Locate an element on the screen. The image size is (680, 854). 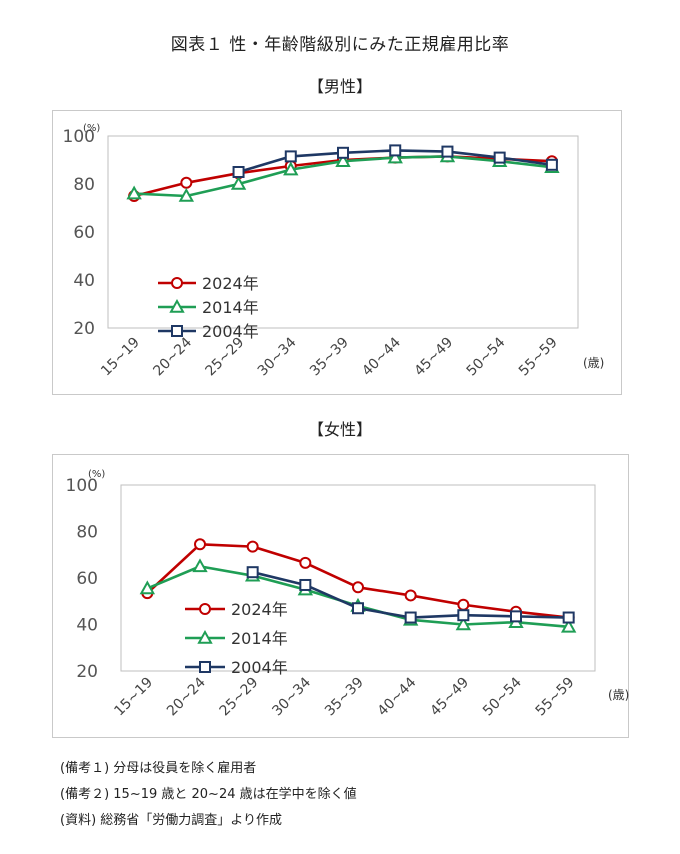
female-x-tick-label: 55~59 is located at coordinates (555, 697).